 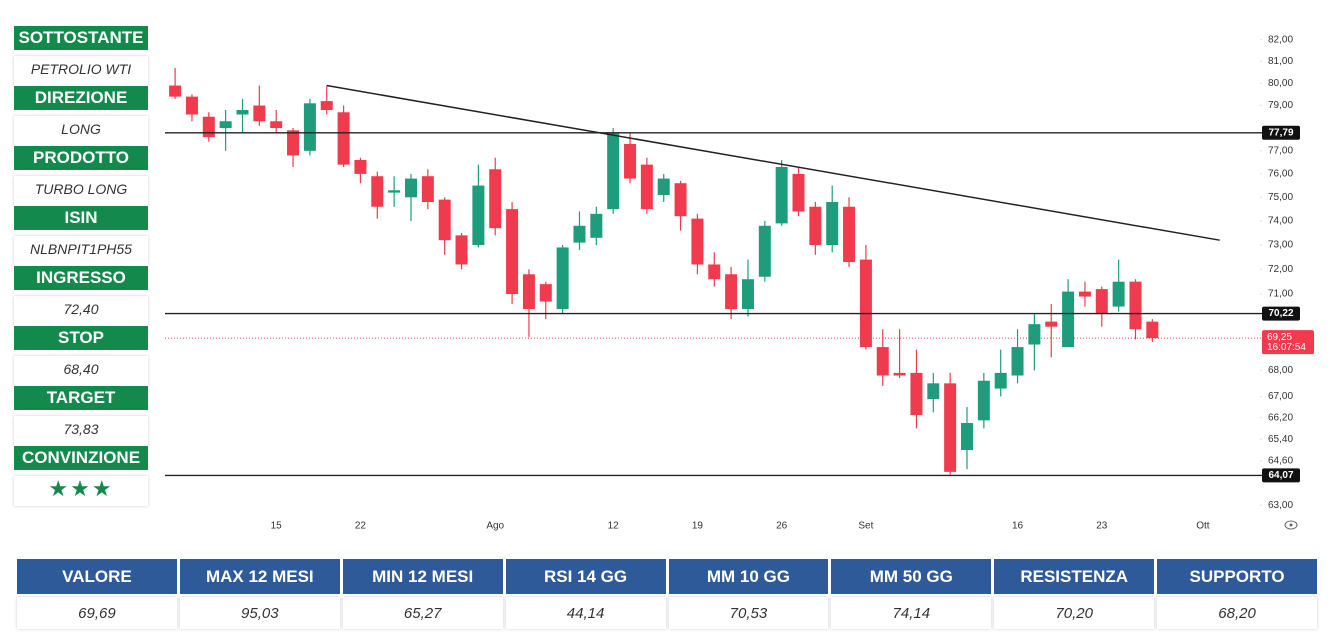 I want to click on x-tick-label: Set, so click(x=865, y=526).